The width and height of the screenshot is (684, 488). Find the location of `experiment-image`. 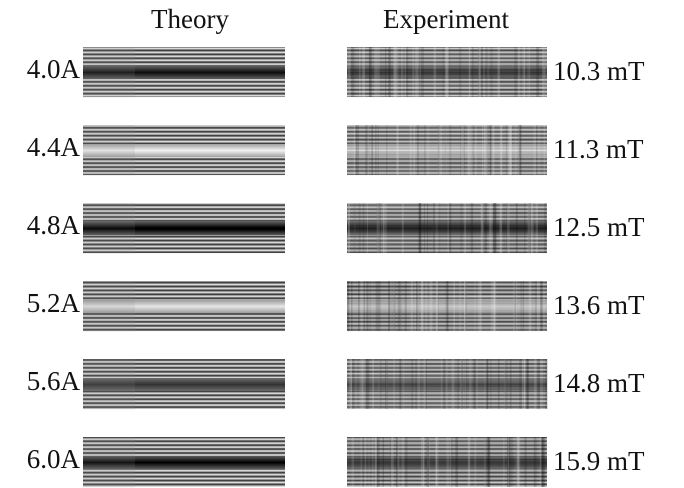

experiment-image is located at coordinates (447, 228).